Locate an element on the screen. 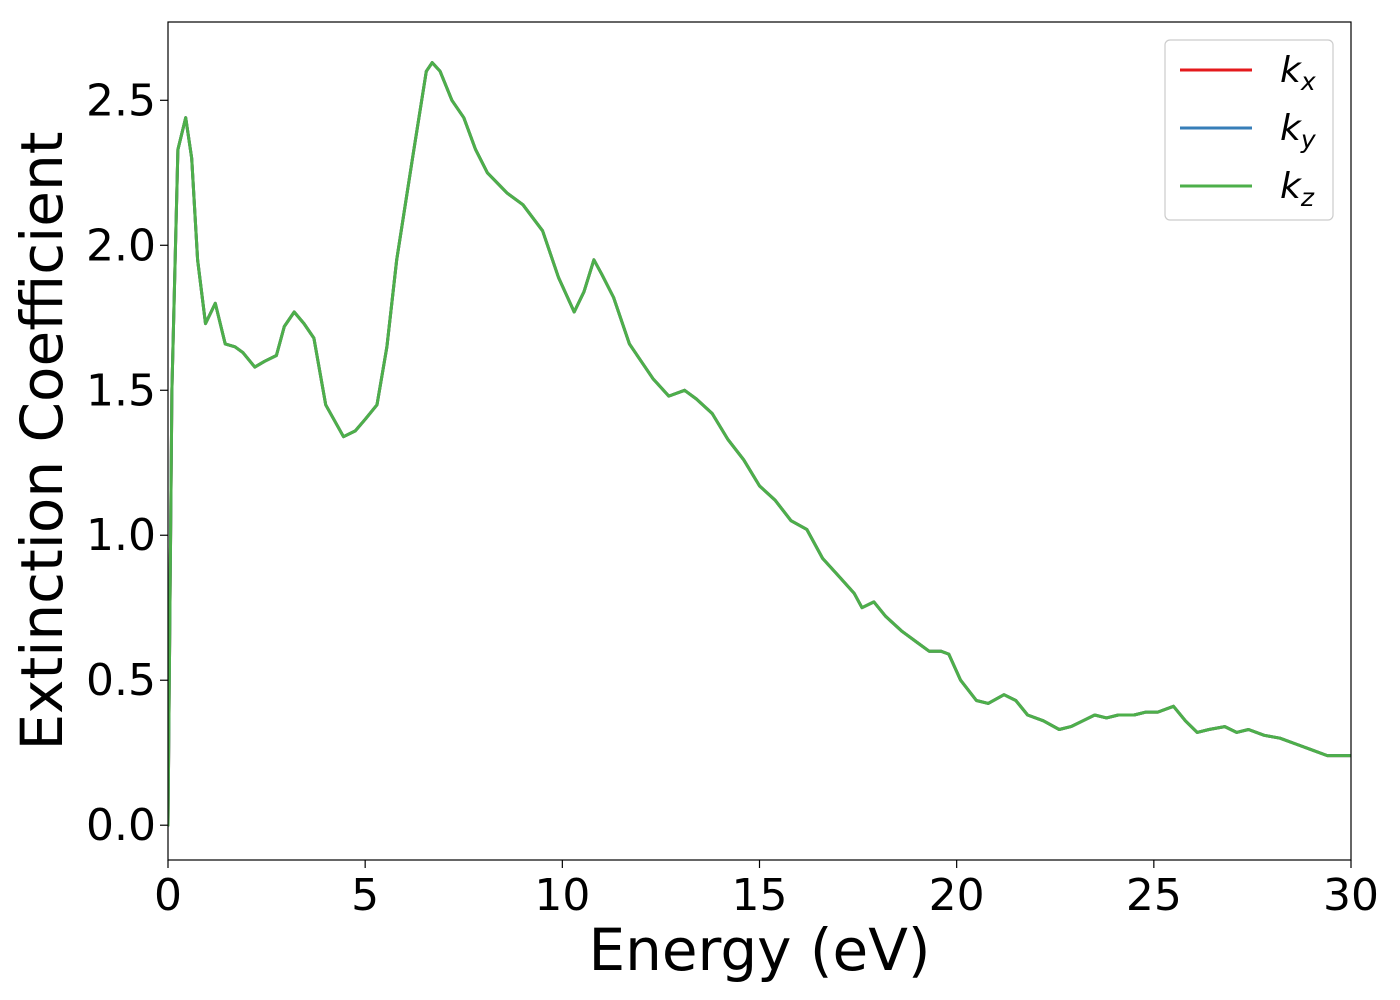  y-tick-label: 0.5 is located at coordinates (121, 680).